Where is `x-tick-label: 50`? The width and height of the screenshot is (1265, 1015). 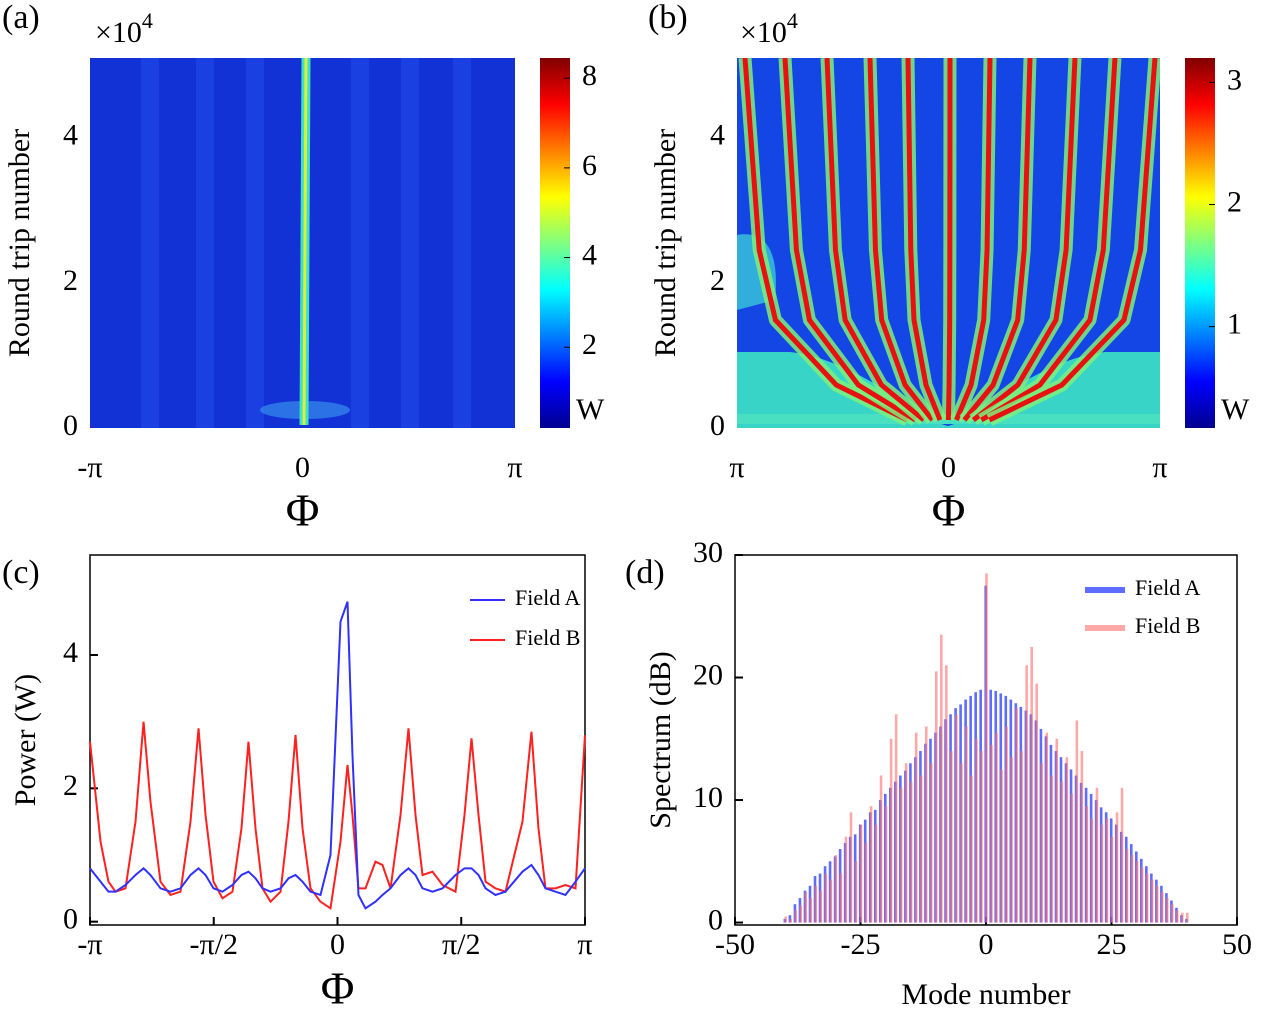
x-tick-label: 50 is located at coordinates (1237, 944).